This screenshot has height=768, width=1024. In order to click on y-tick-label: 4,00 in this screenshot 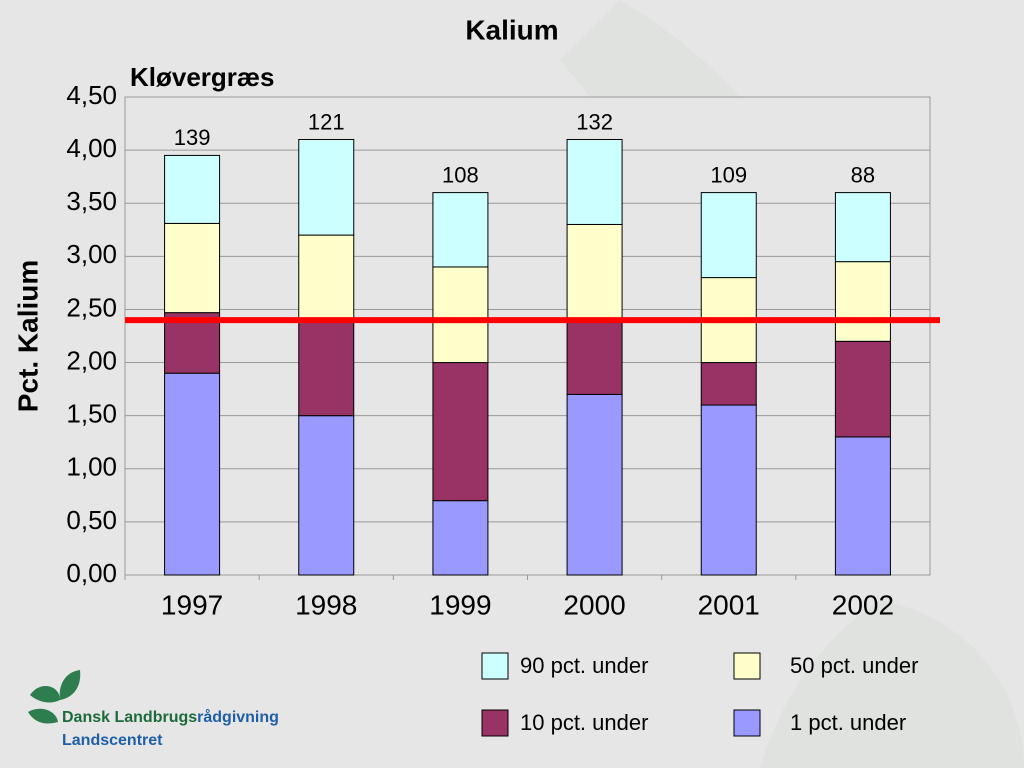, I will do `click(91, 148)`.